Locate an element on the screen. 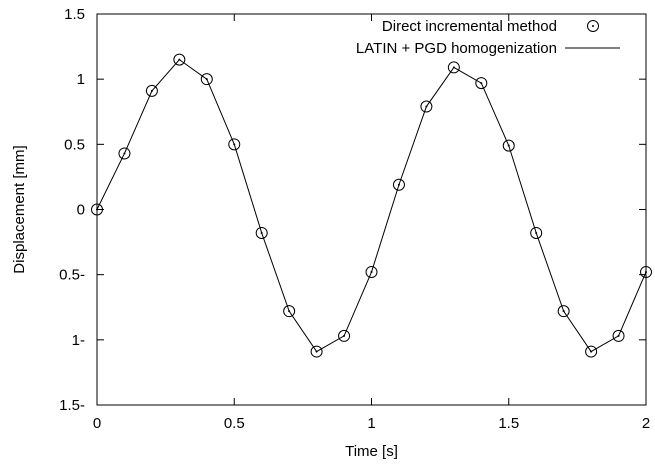 Image resolution: width=655 pixels, height=466 pixels. y-axis-title: Displacement [mm] is located at coordinates (19, 209).